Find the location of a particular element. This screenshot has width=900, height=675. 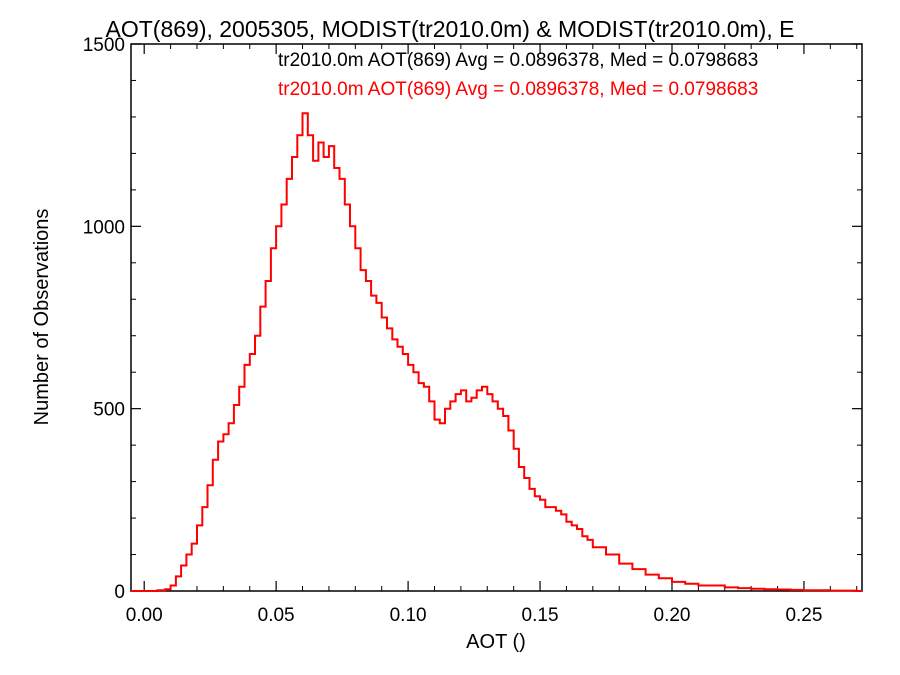

x-tick-label: 0.10 is located at coordinates (408, 615).